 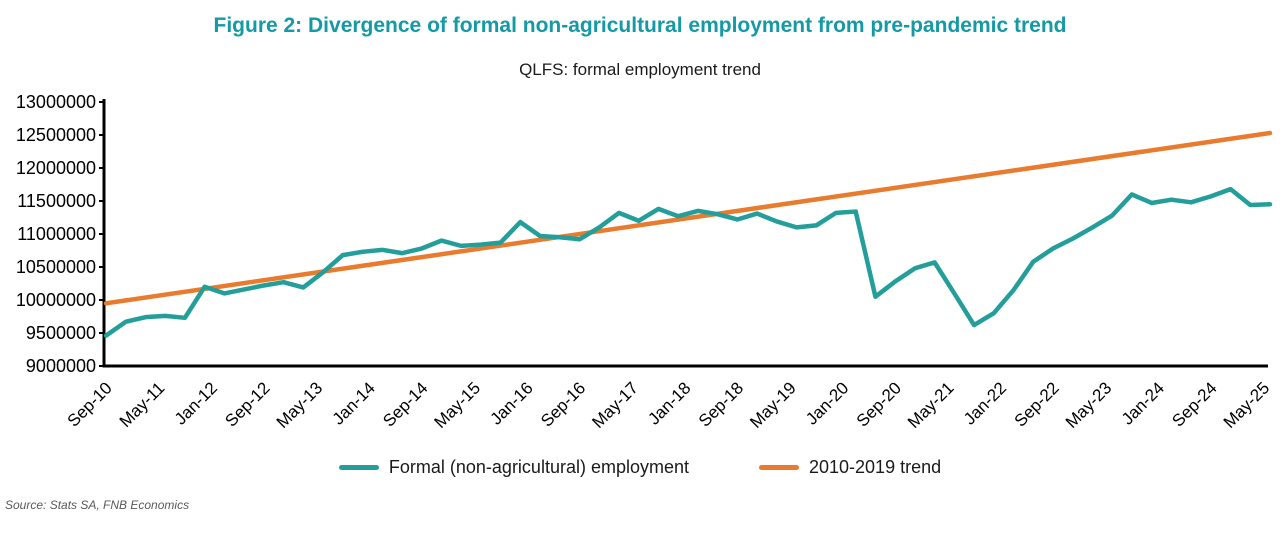 What do you see at coordinates (773, 405) in the screenshot?
I see `x-axis-tick-label: May-19` at bounding box center [773, 405].